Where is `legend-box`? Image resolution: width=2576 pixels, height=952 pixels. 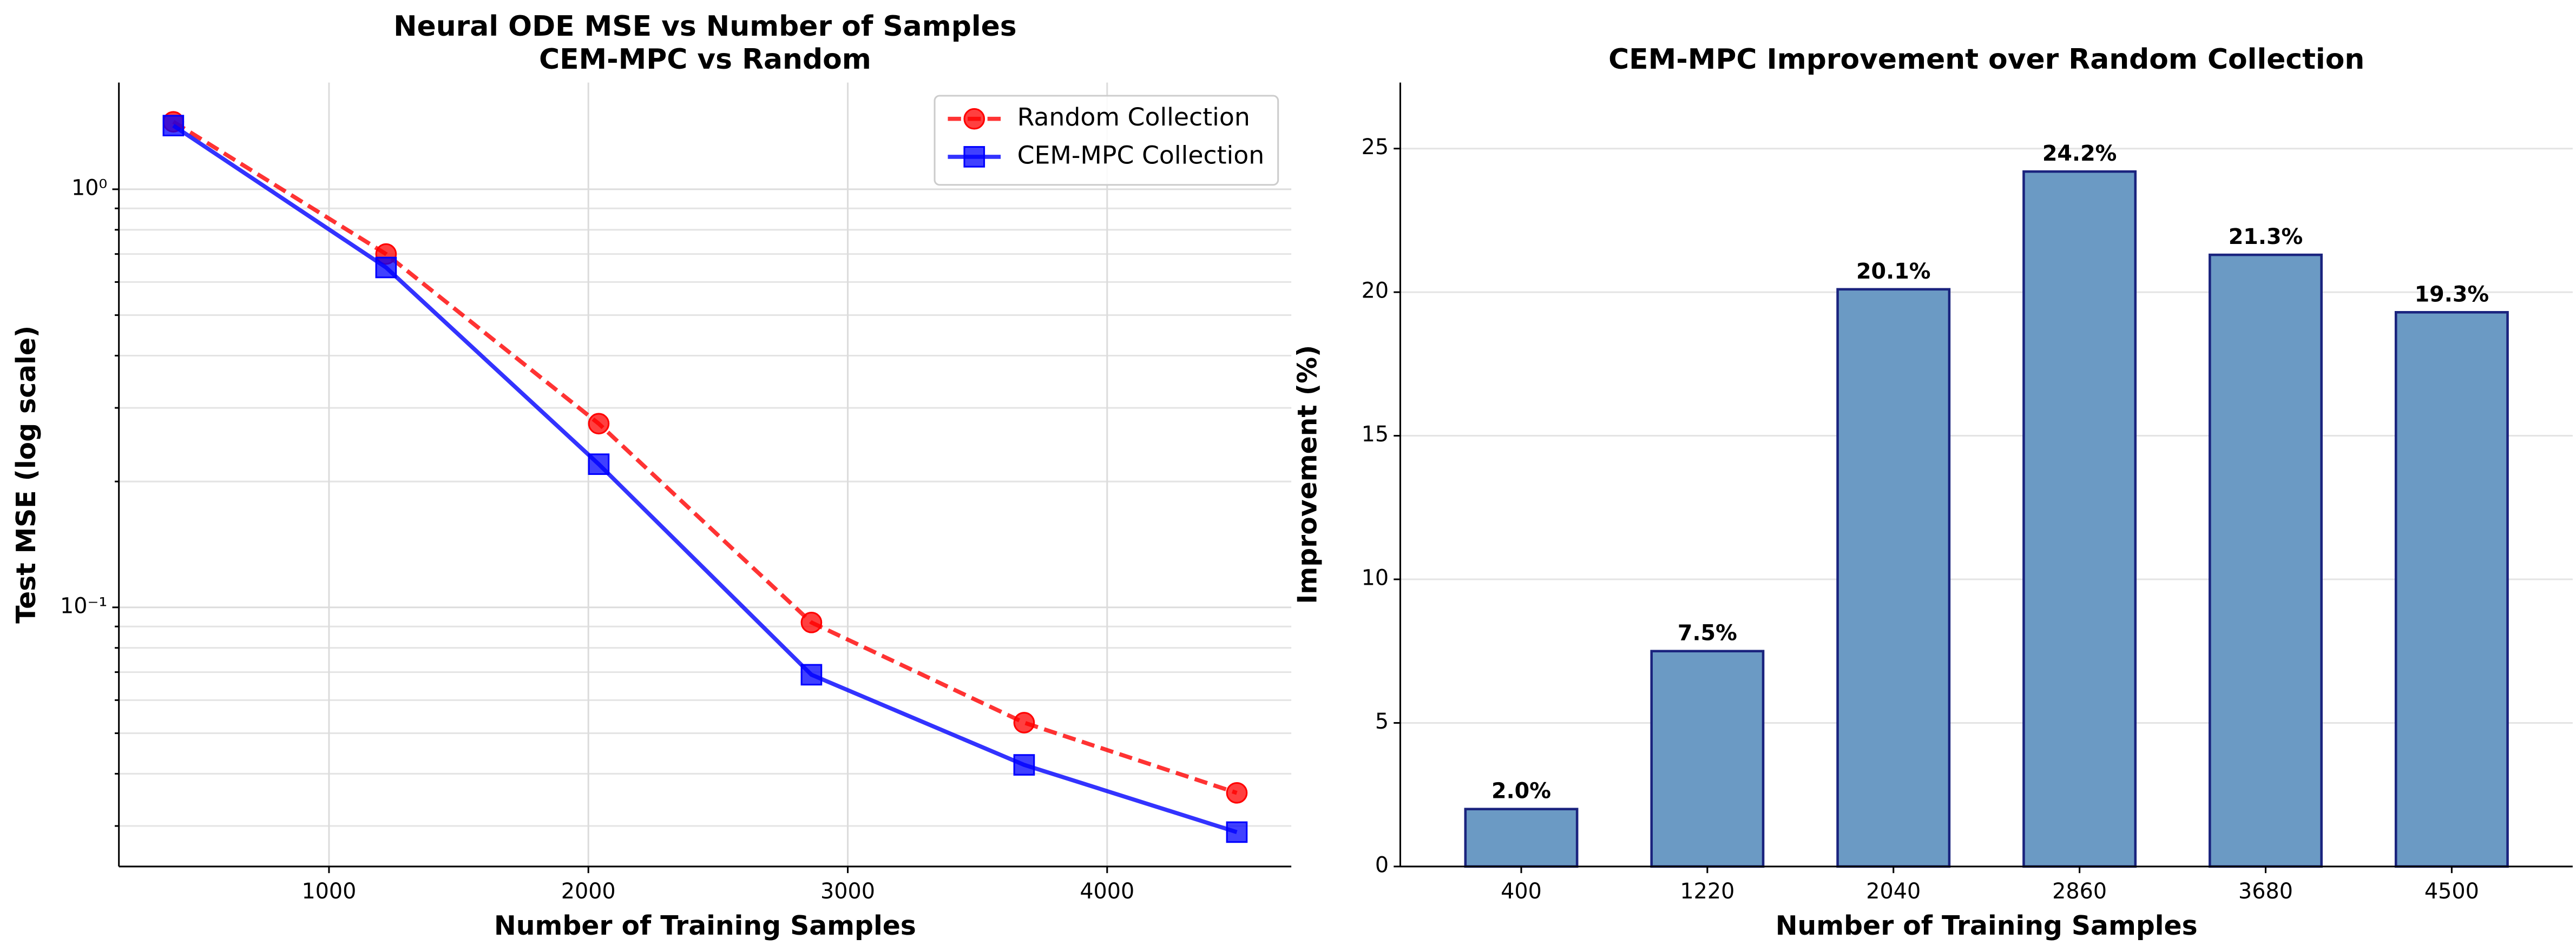 legend-box is located at coordinates (1106, 140).